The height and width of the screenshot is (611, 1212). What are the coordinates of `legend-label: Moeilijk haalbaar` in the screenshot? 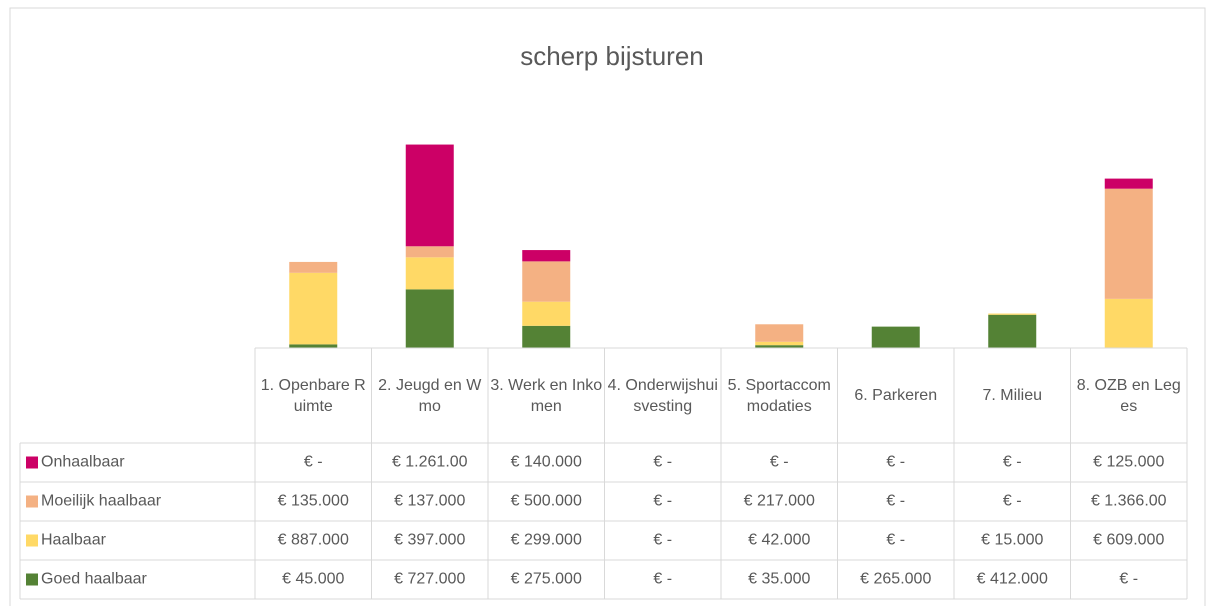 It's located at (101, 501).